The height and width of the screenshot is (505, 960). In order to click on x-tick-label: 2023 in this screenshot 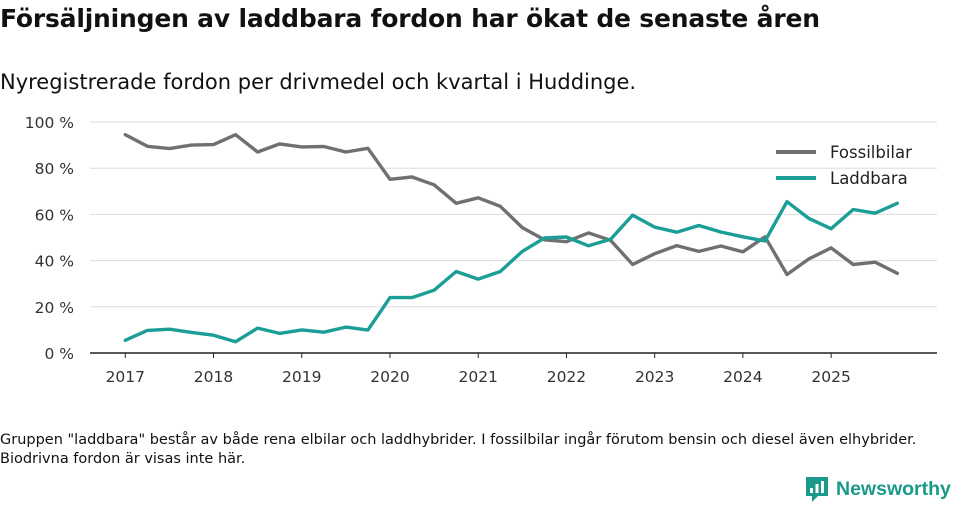, I will do `click(654, 377)`.